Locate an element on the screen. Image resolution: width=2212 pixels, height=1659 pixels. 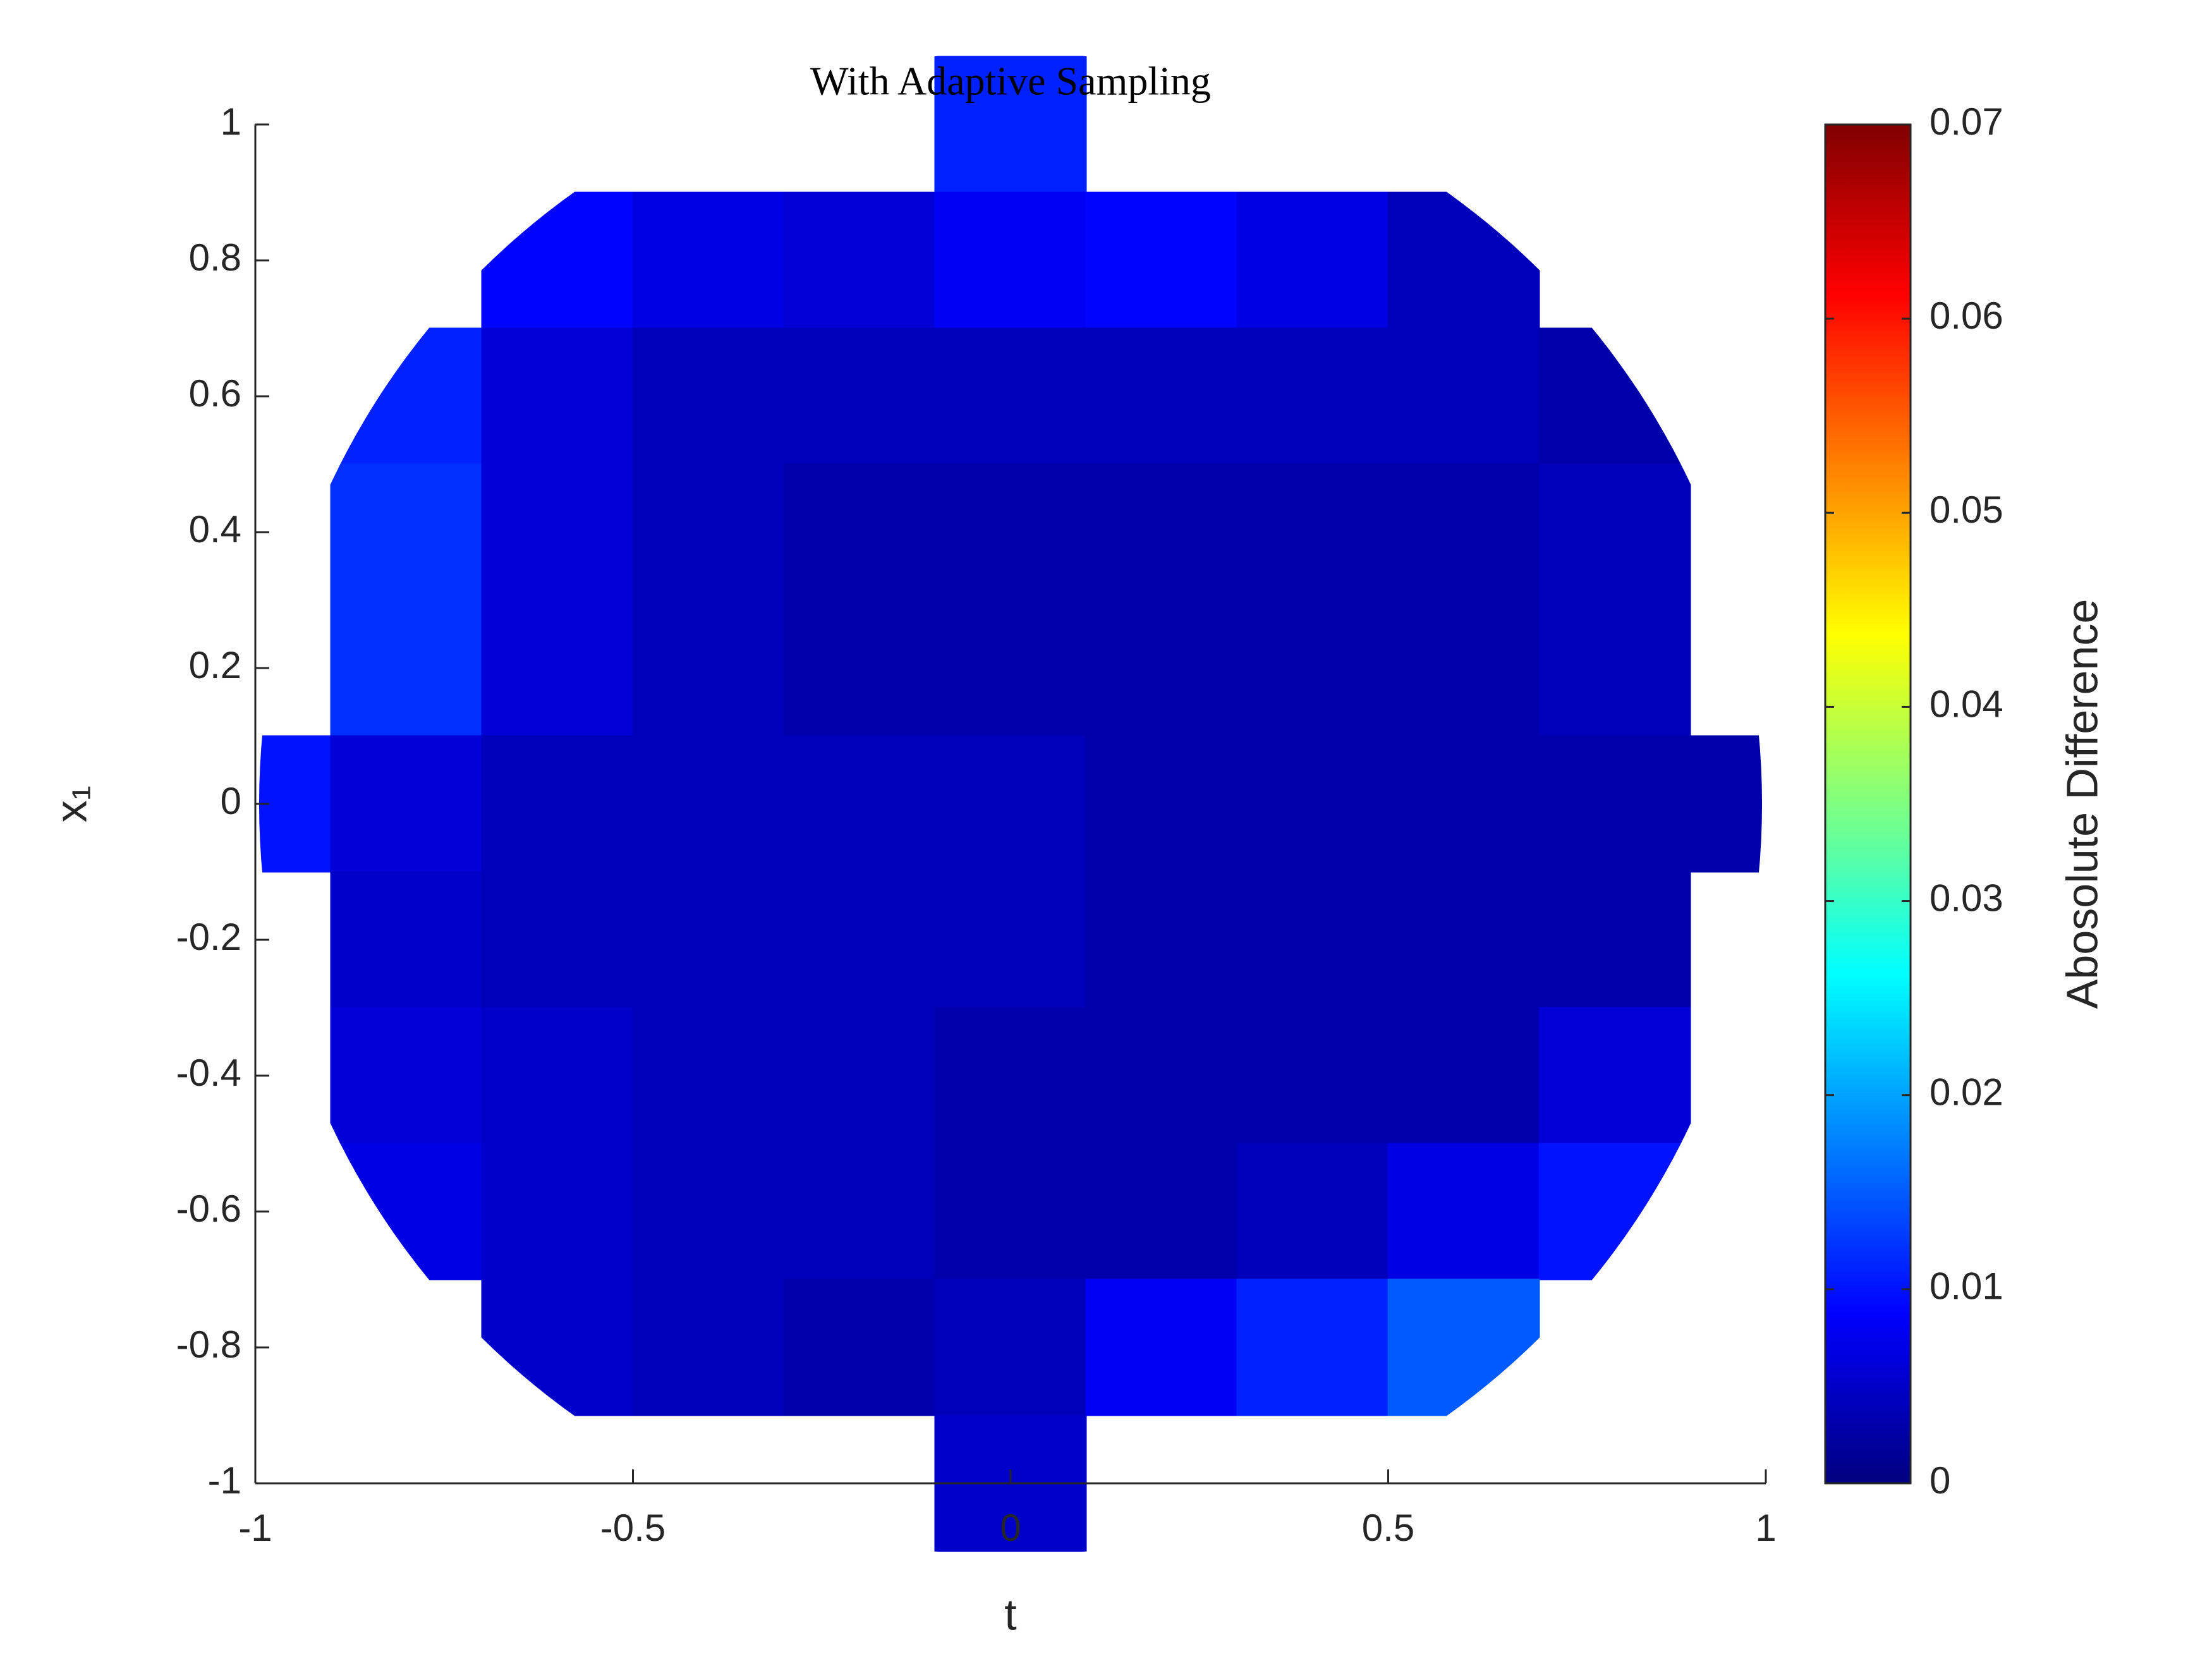
chart-title: With Adaptive Sampling is located at coordinates (1010, 81).